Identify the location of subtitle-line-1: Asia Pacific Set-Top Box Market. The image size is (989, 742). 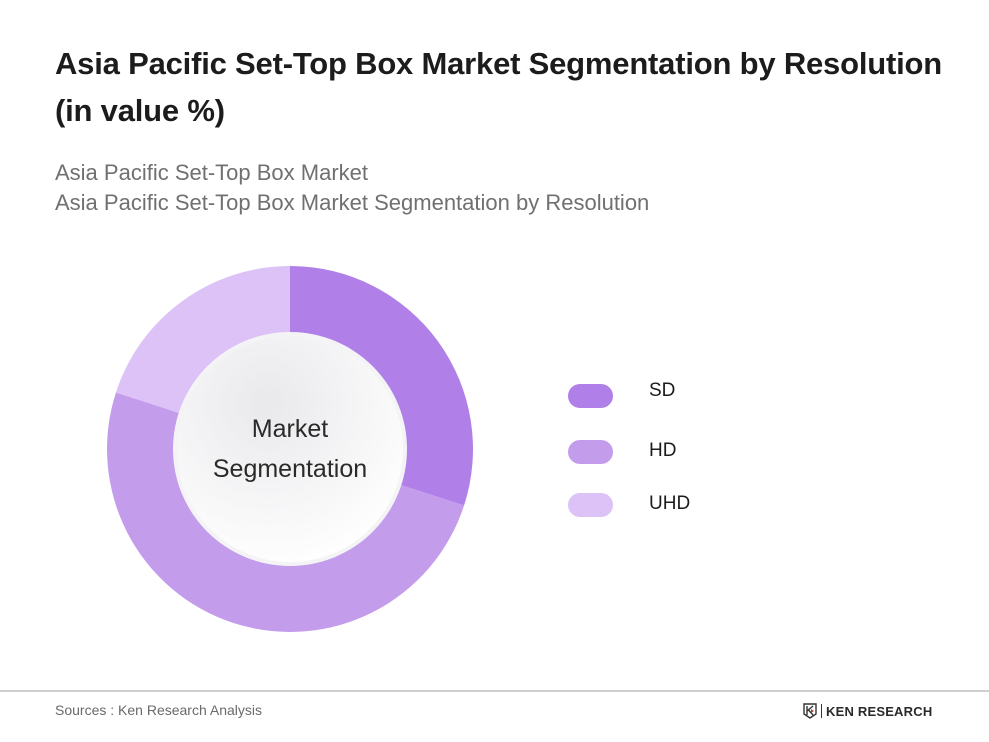
(212, 172).